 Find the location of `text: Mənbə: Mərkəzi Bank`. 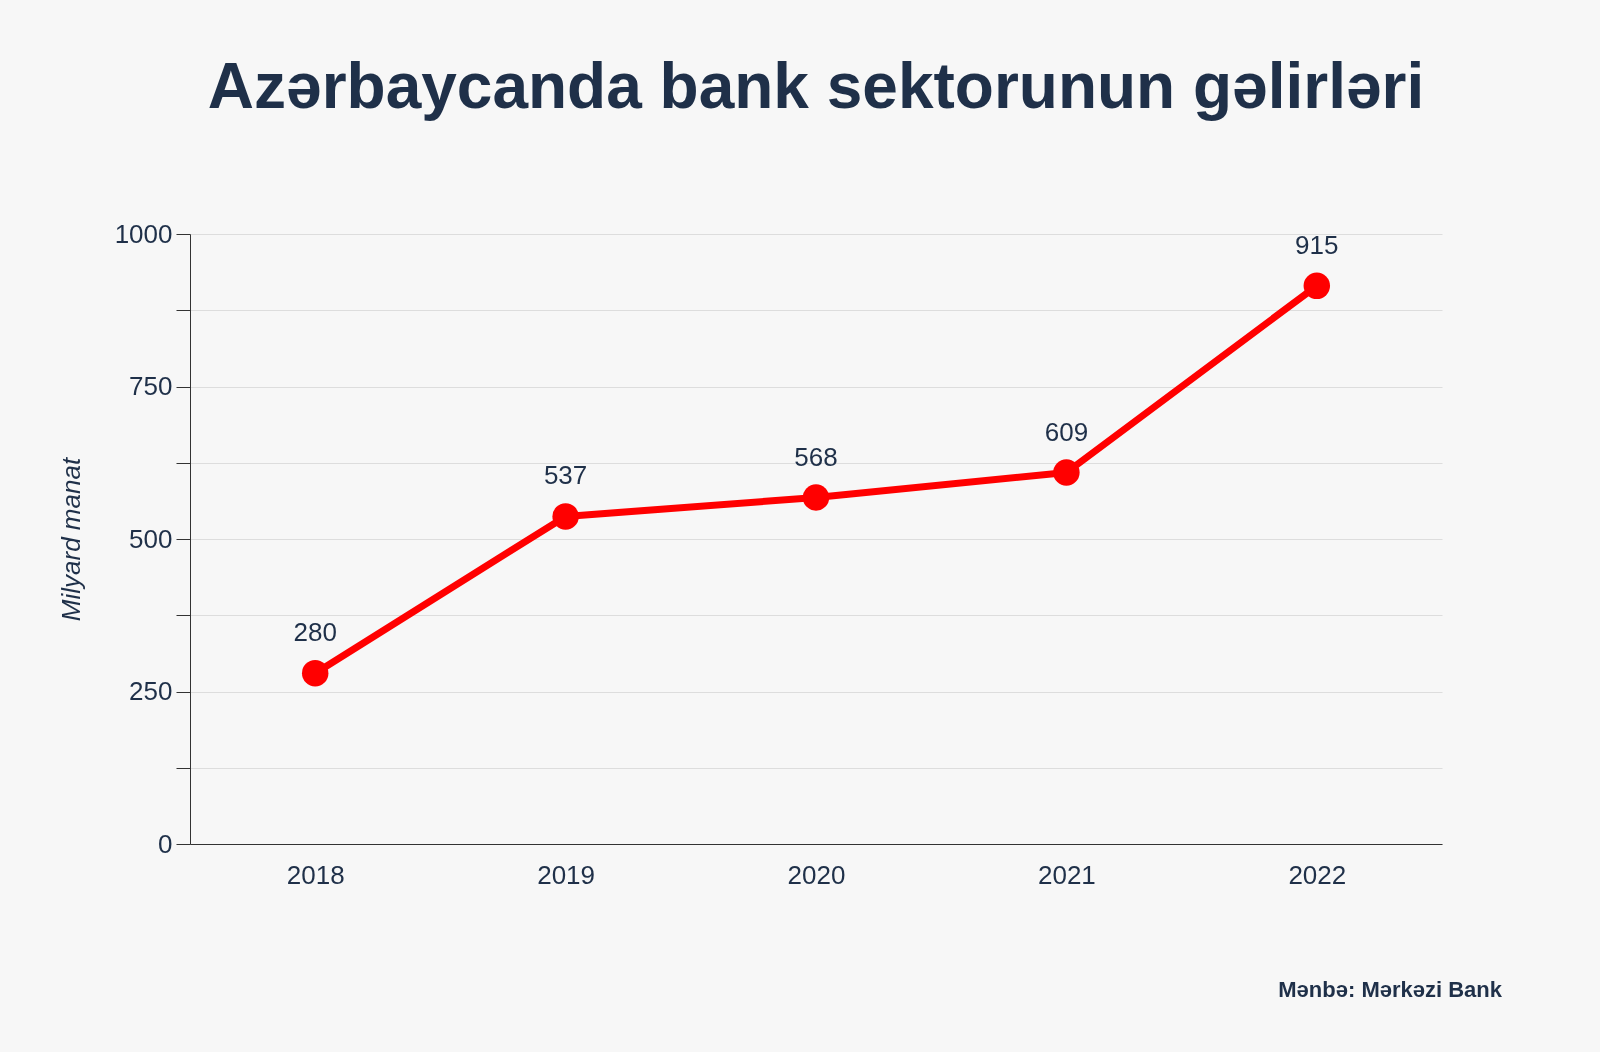

text: Mənbə: Mərkəzi Bank is located at coordinates (1390, 989).